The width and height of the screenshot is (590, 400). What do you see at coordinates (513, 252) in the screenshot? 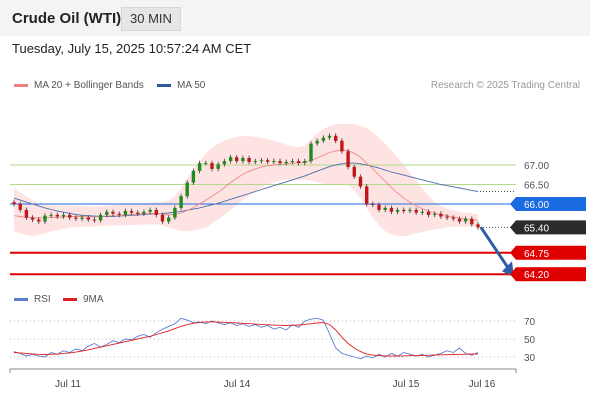
I see `price-tag-pointer-64.75` at bounding box center [513, 252].